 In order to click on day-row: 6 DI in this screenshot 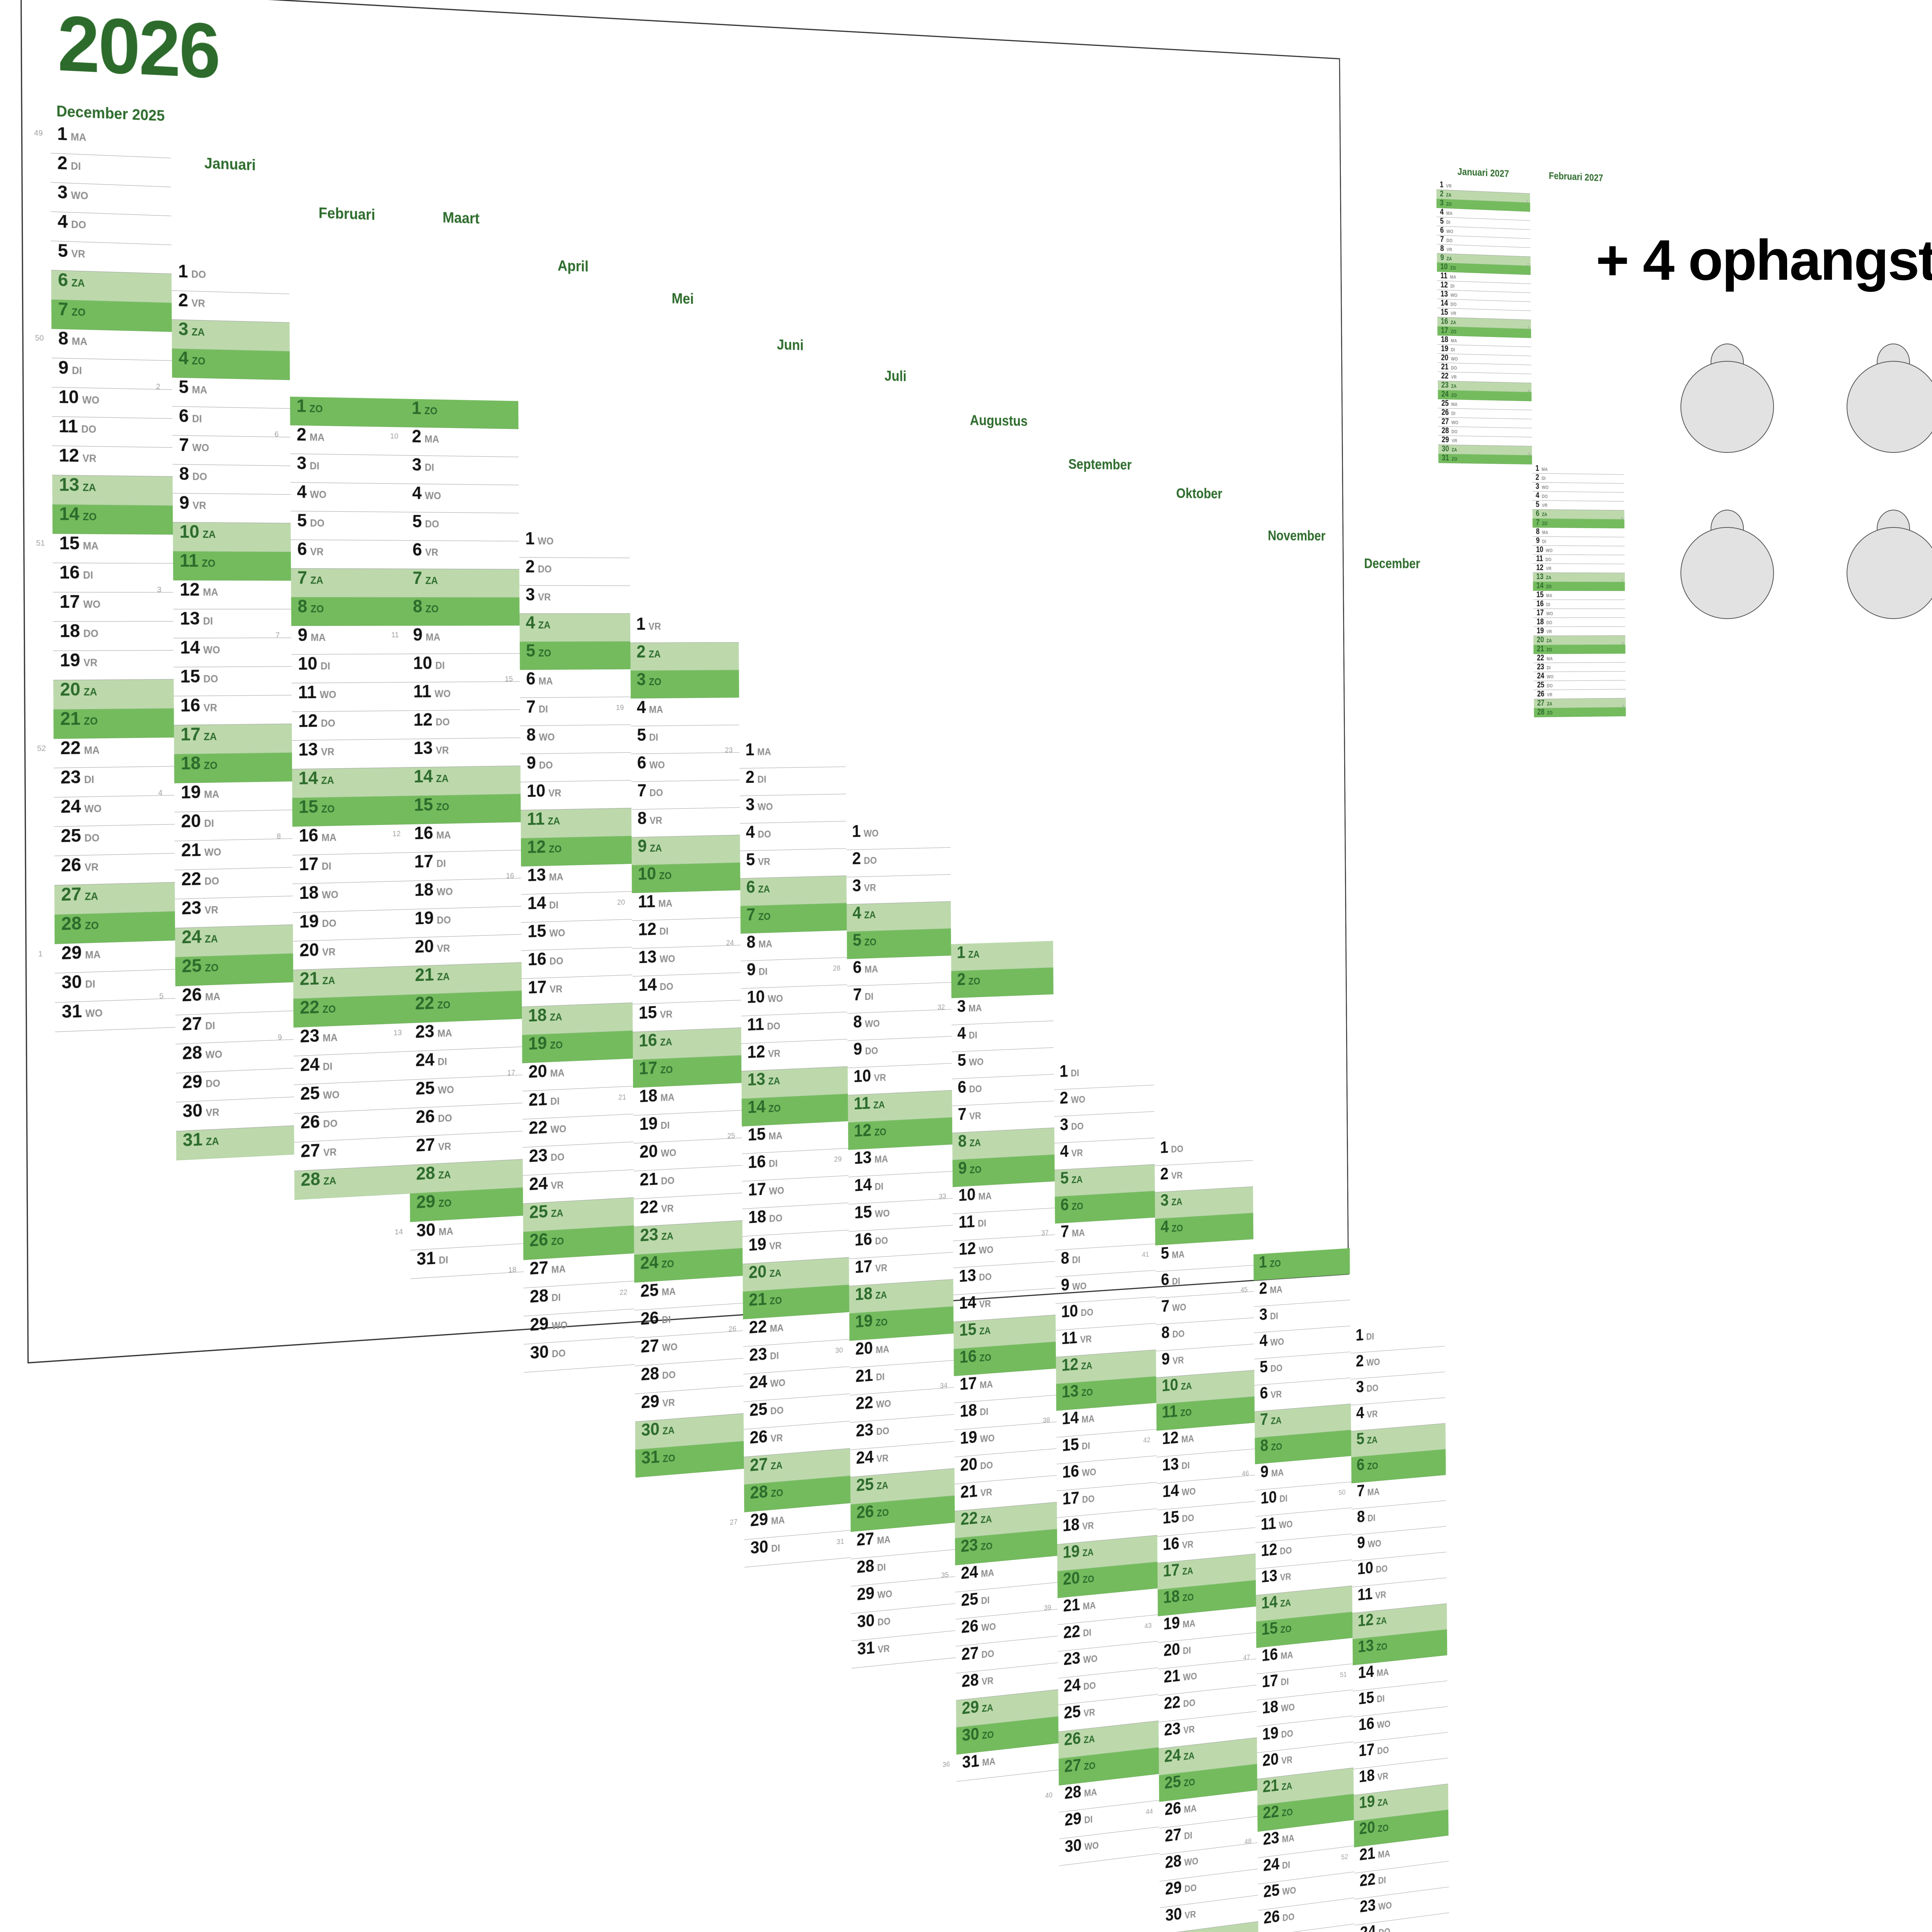, I will do `click(232, 421)`.